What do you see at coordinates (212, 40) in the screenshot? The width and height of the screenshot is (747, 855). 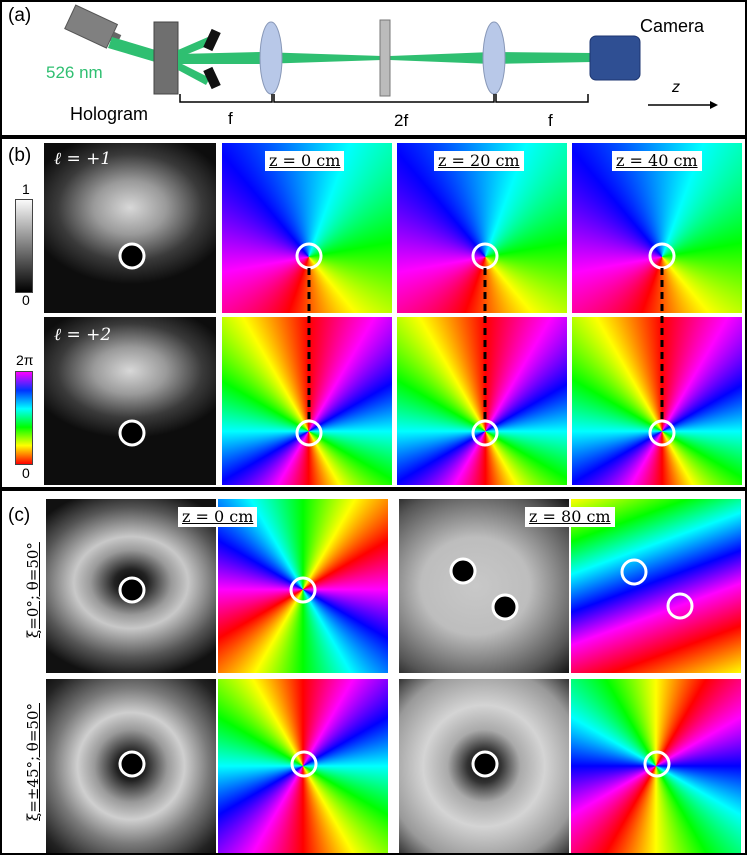 I see `mirror-top-icon` at bounding box center [212, 40].